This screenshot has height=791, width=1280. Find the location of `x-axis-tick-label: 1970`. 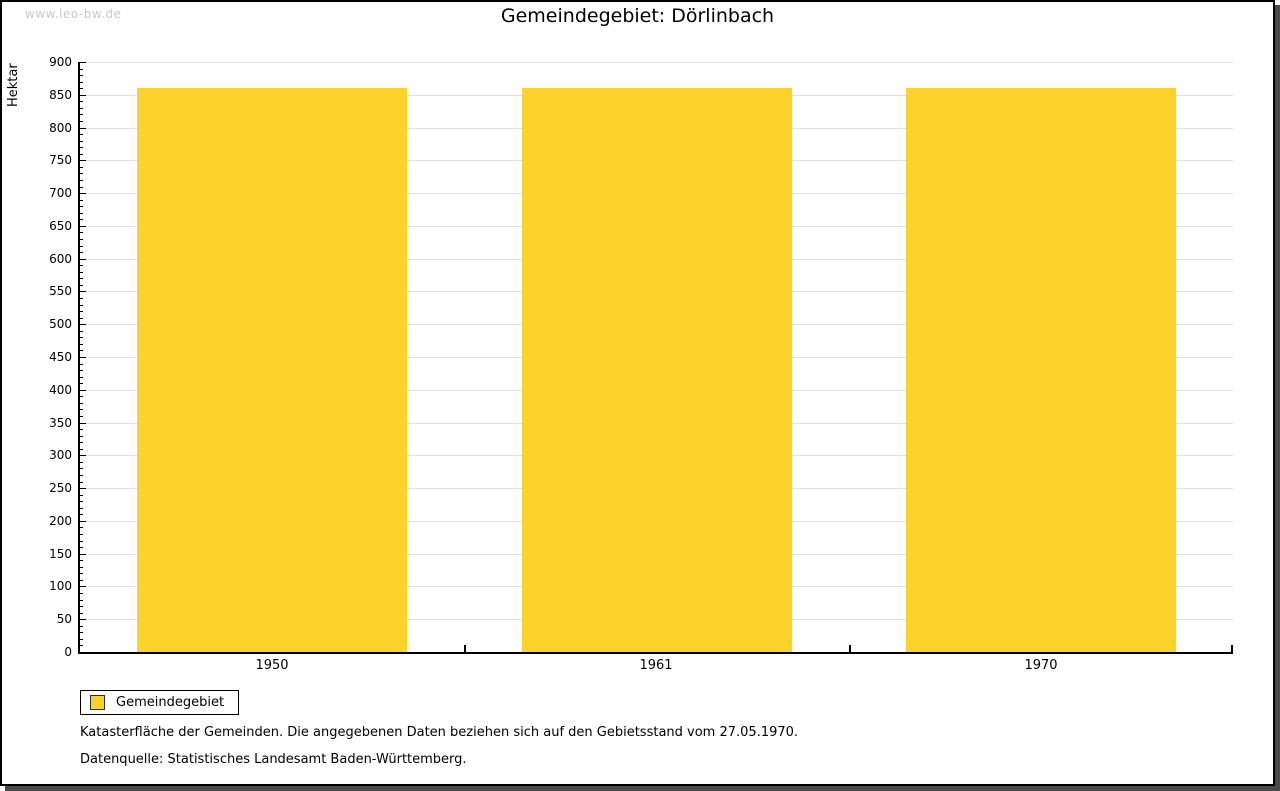

x-axis-tick-label: 1970 is located at coordinates (1041, 665).